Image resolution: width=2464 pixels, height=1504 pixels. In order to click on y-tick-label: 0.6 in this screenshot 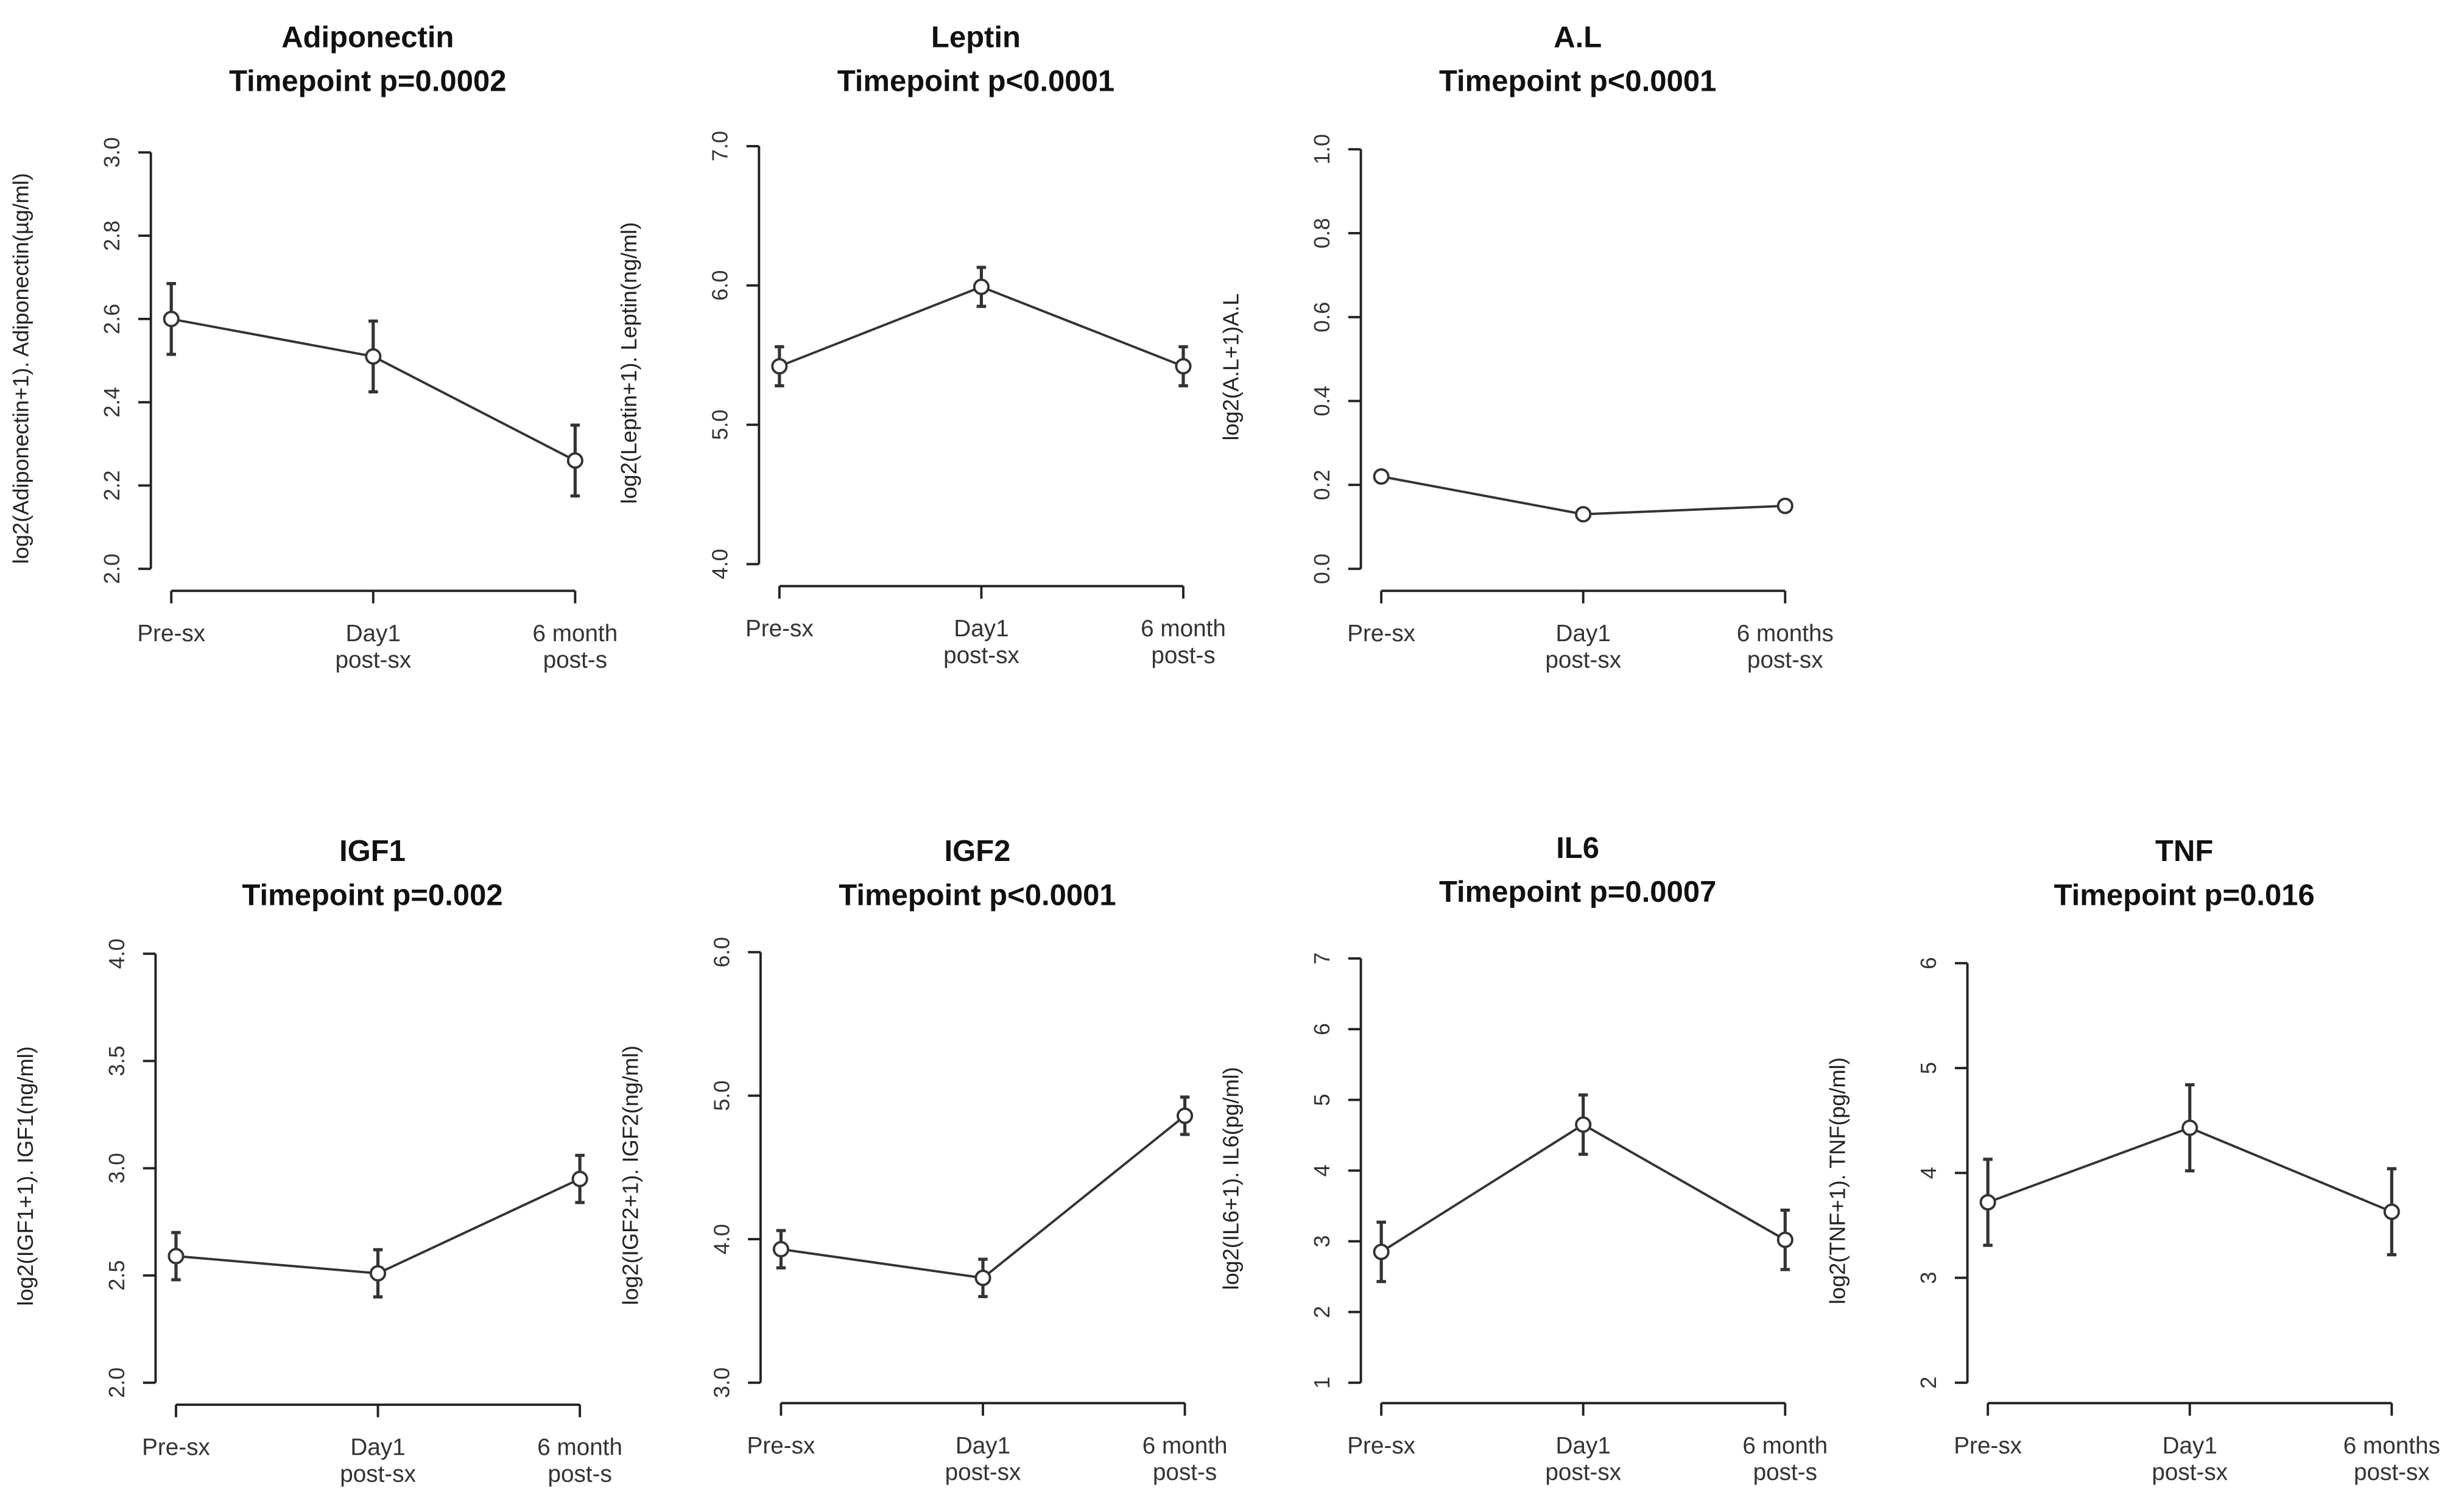, I will do `click(1321, 317)`.